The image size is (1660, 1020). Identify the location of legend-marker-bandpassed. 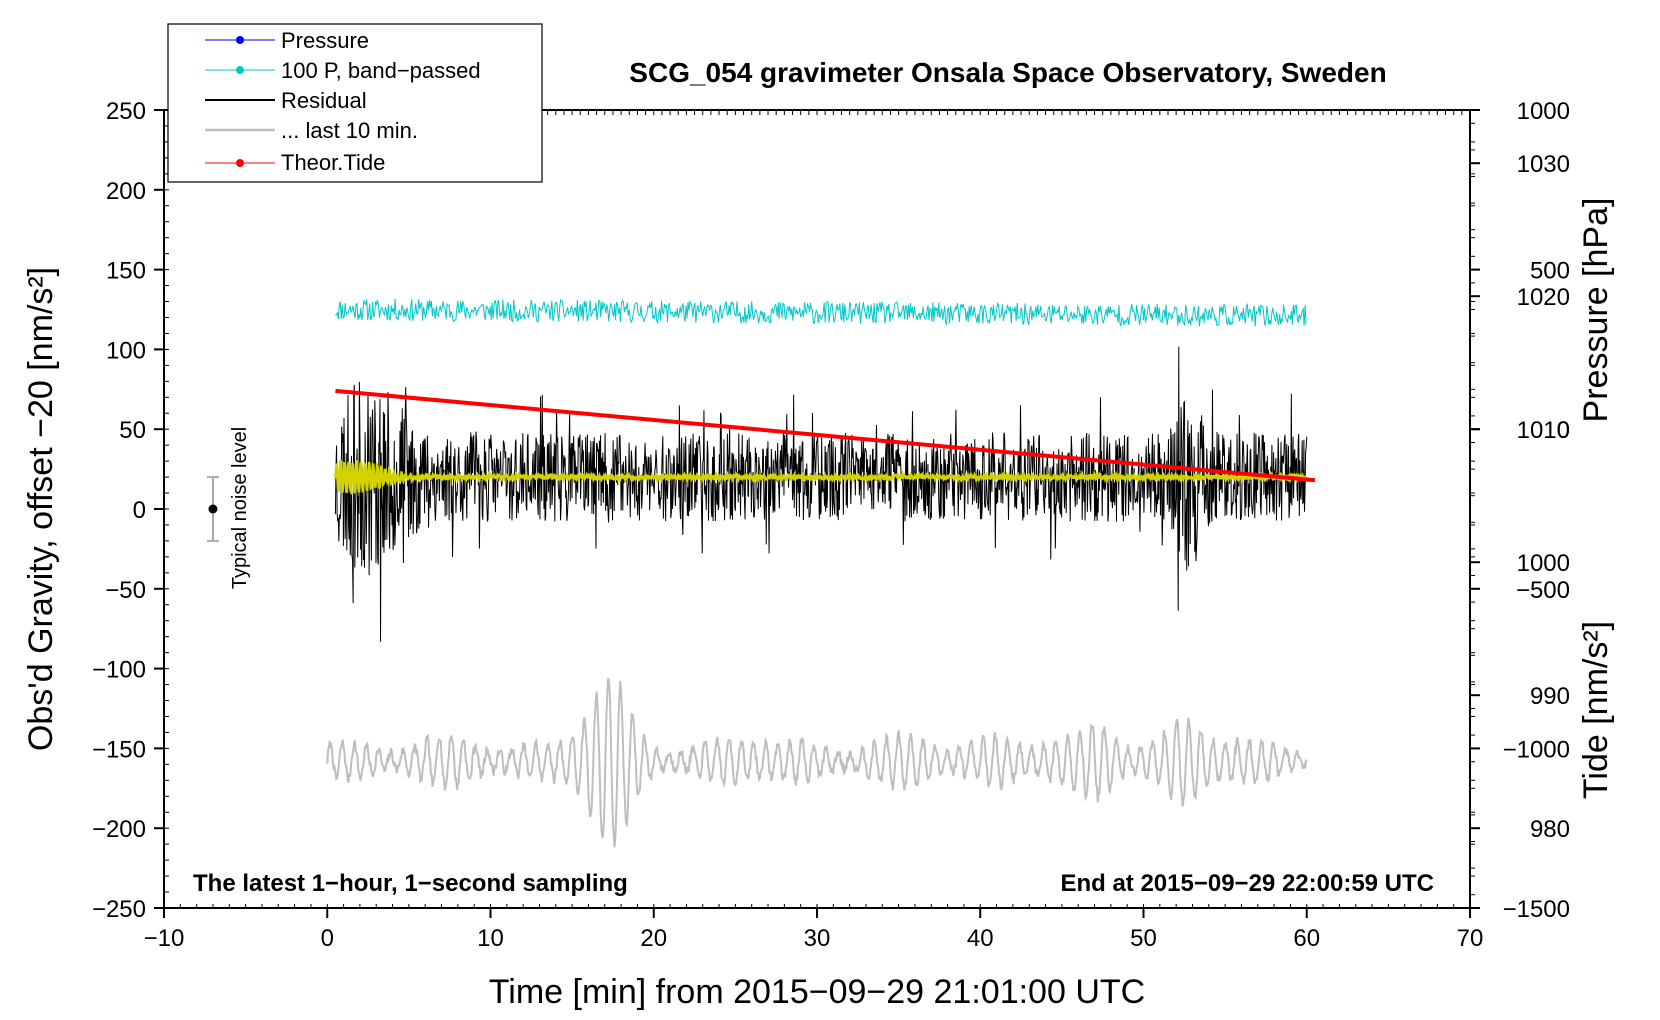
(240, 70).